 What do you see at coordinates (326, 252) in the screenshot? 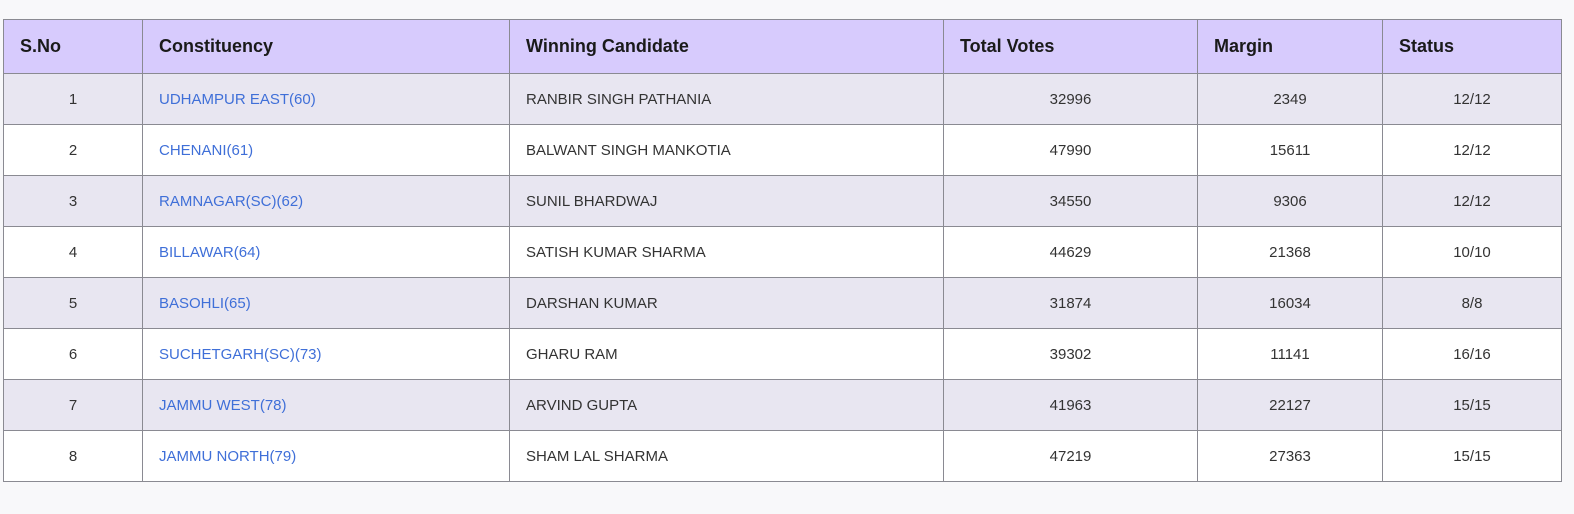
I see `cell-constituency: BILLAWAR(64)` at bounding box center [326, 252].